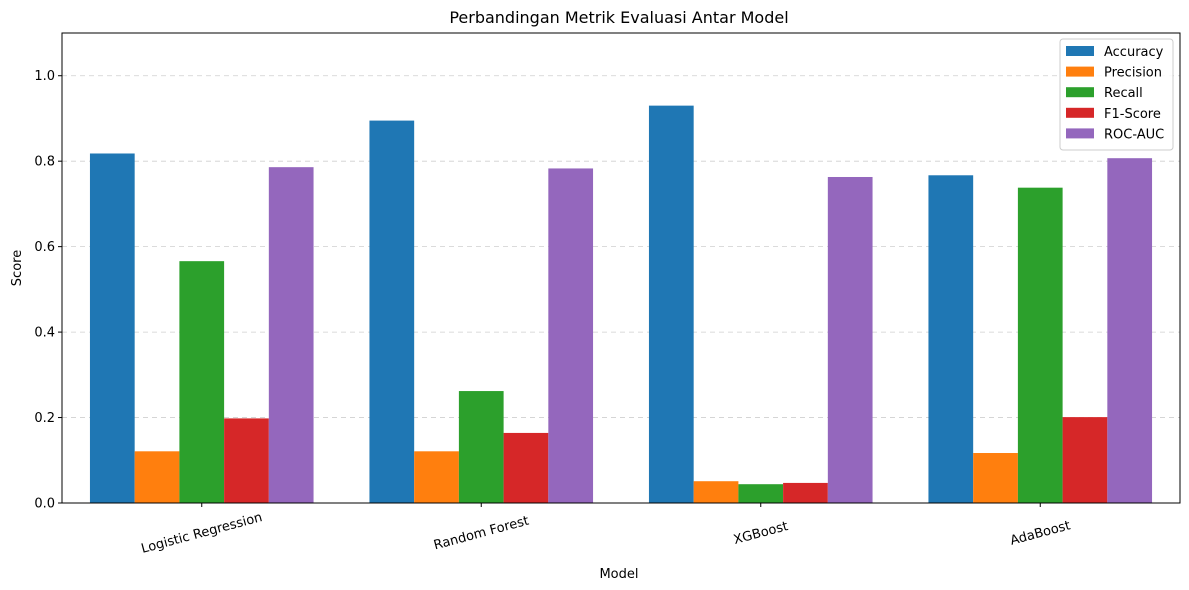 Image resolution: width=1189 pixels, height=590 pixels. What do you see at coordinates (44, 162) in the screenshot?
I see `y-tick-label: 0.8` at bounding box center [44, 162].